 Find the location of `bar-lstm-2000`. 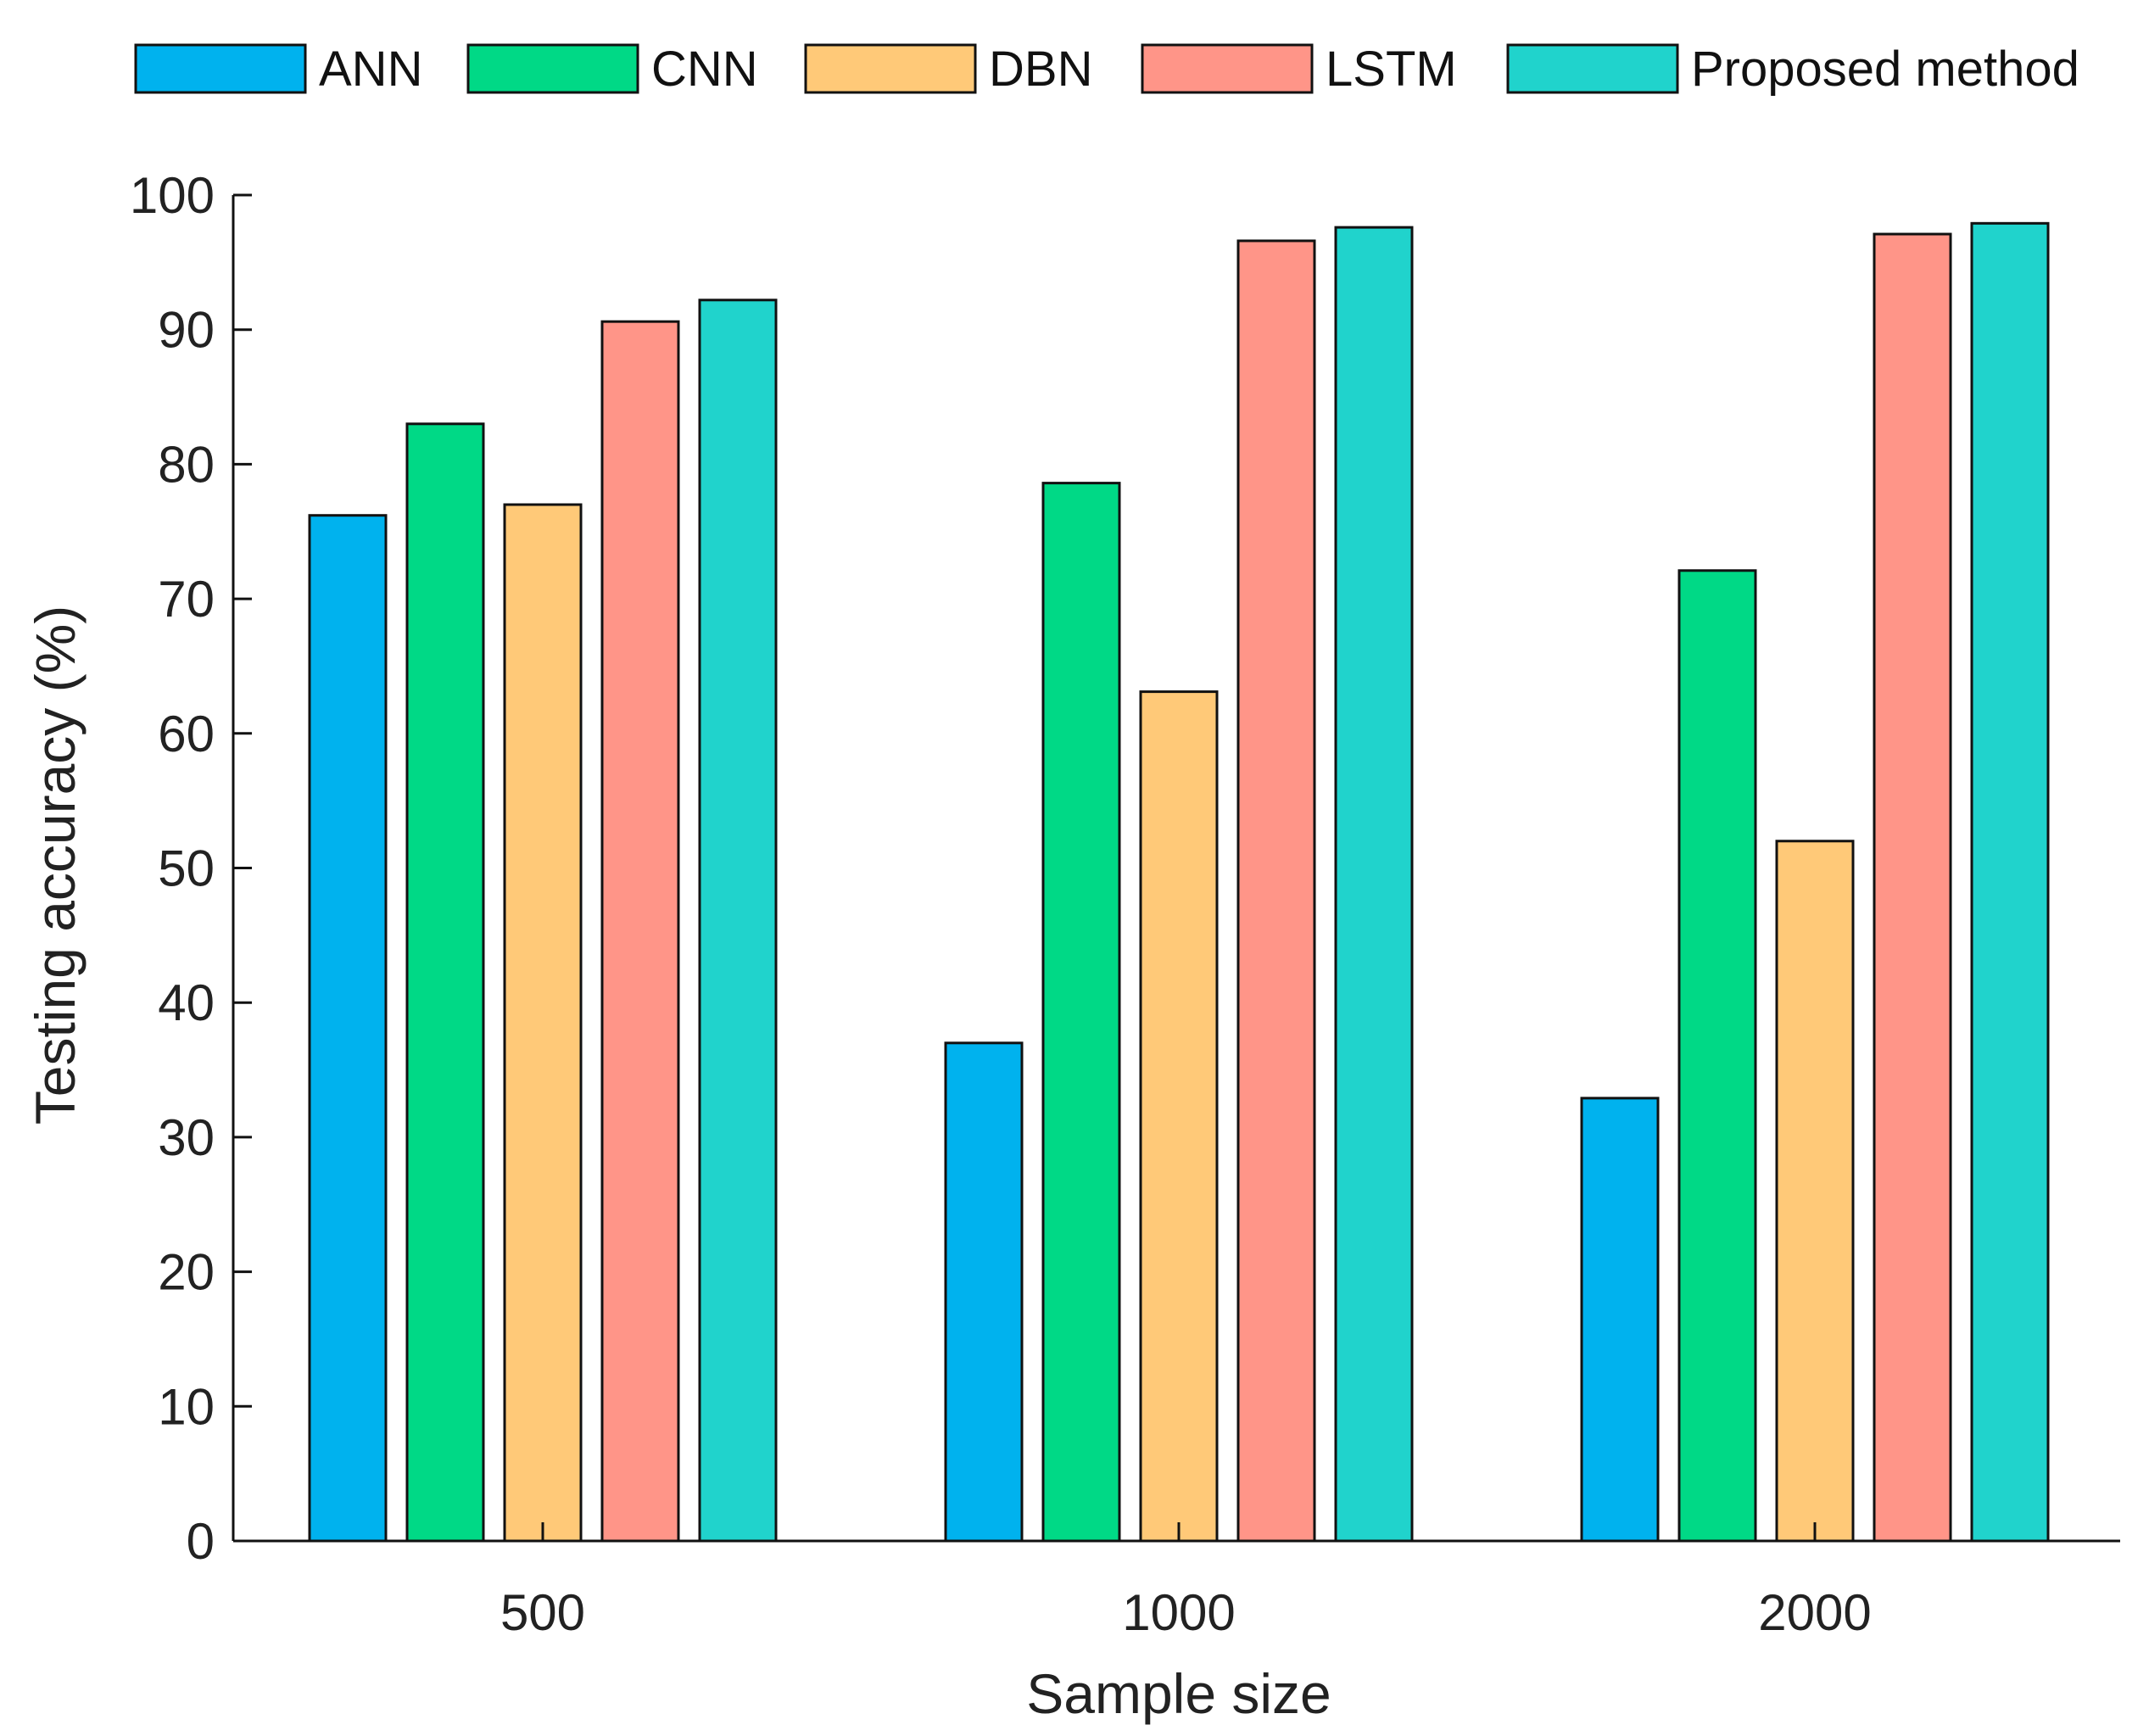

bar-lstm-2000 is located at coordinates (1912, 887).